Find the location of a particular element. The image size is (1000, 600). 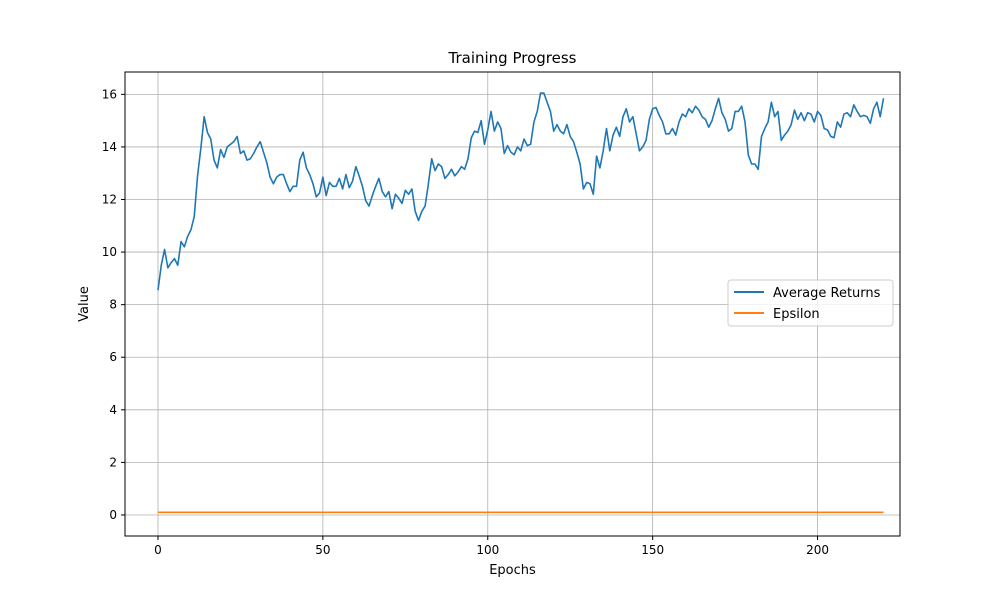

x-tick-label: 200 is located at coordinates (817, 550).